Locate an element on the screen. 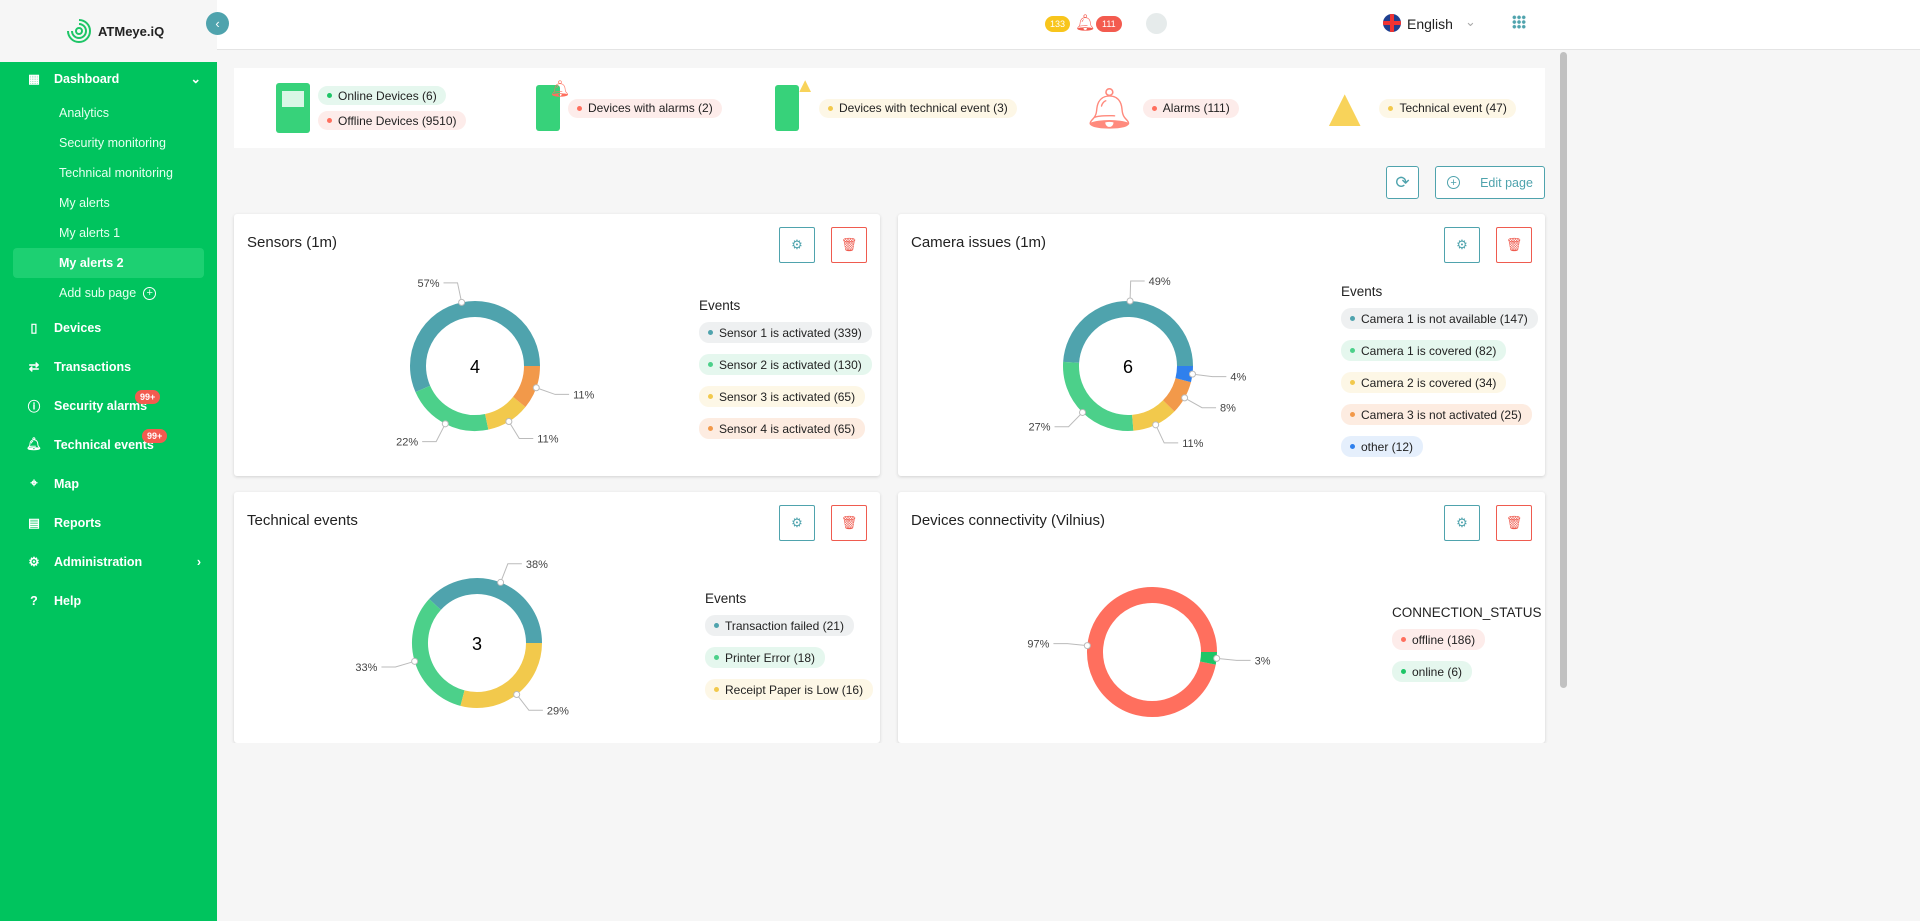 Image resolution: width=1920 pixels, height=921 pixels. edit-page-label: Edit page is located at coordinates (1506, 182).